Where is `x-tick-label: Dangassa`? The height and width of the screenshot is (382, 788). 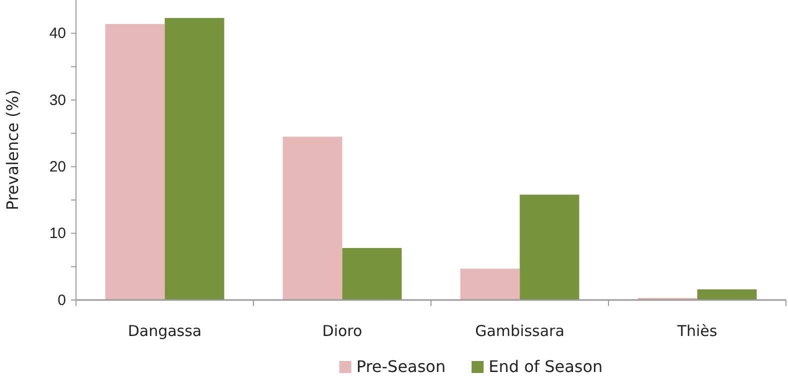
x-tick-label: Dangassa is located at coordinates (165, 331).